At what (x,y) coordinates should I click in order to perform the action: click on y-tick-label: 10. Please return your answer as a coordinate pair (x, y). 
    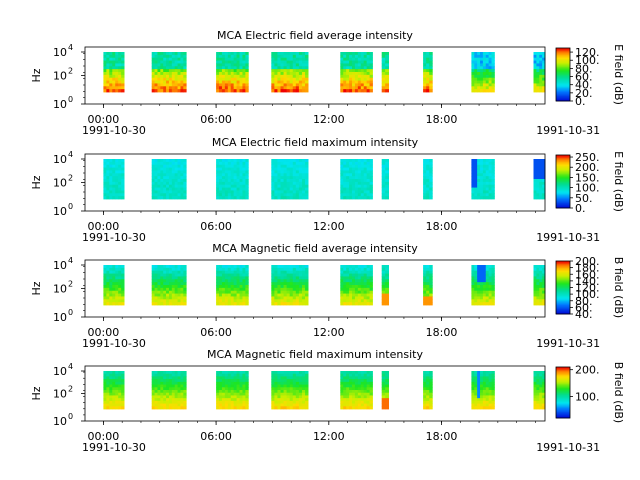
    Looking at the image, I should click on (60, 394).